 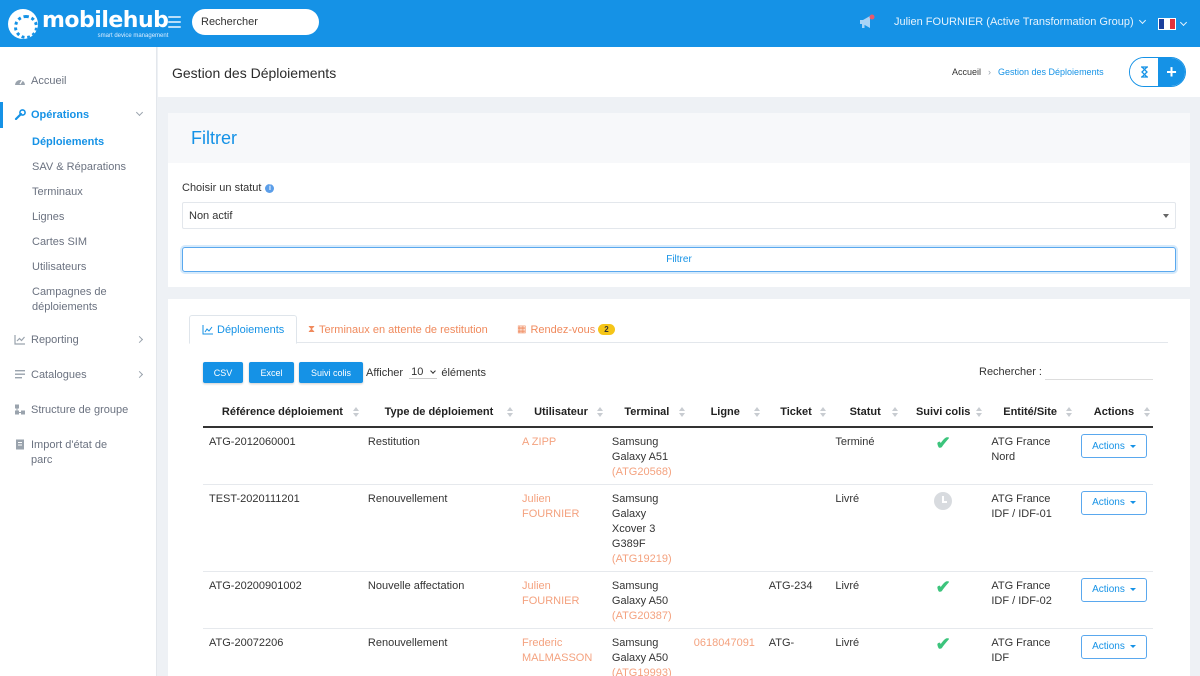 I want to click on tab-deployments: Déploiements, so click(x=243, y=329).